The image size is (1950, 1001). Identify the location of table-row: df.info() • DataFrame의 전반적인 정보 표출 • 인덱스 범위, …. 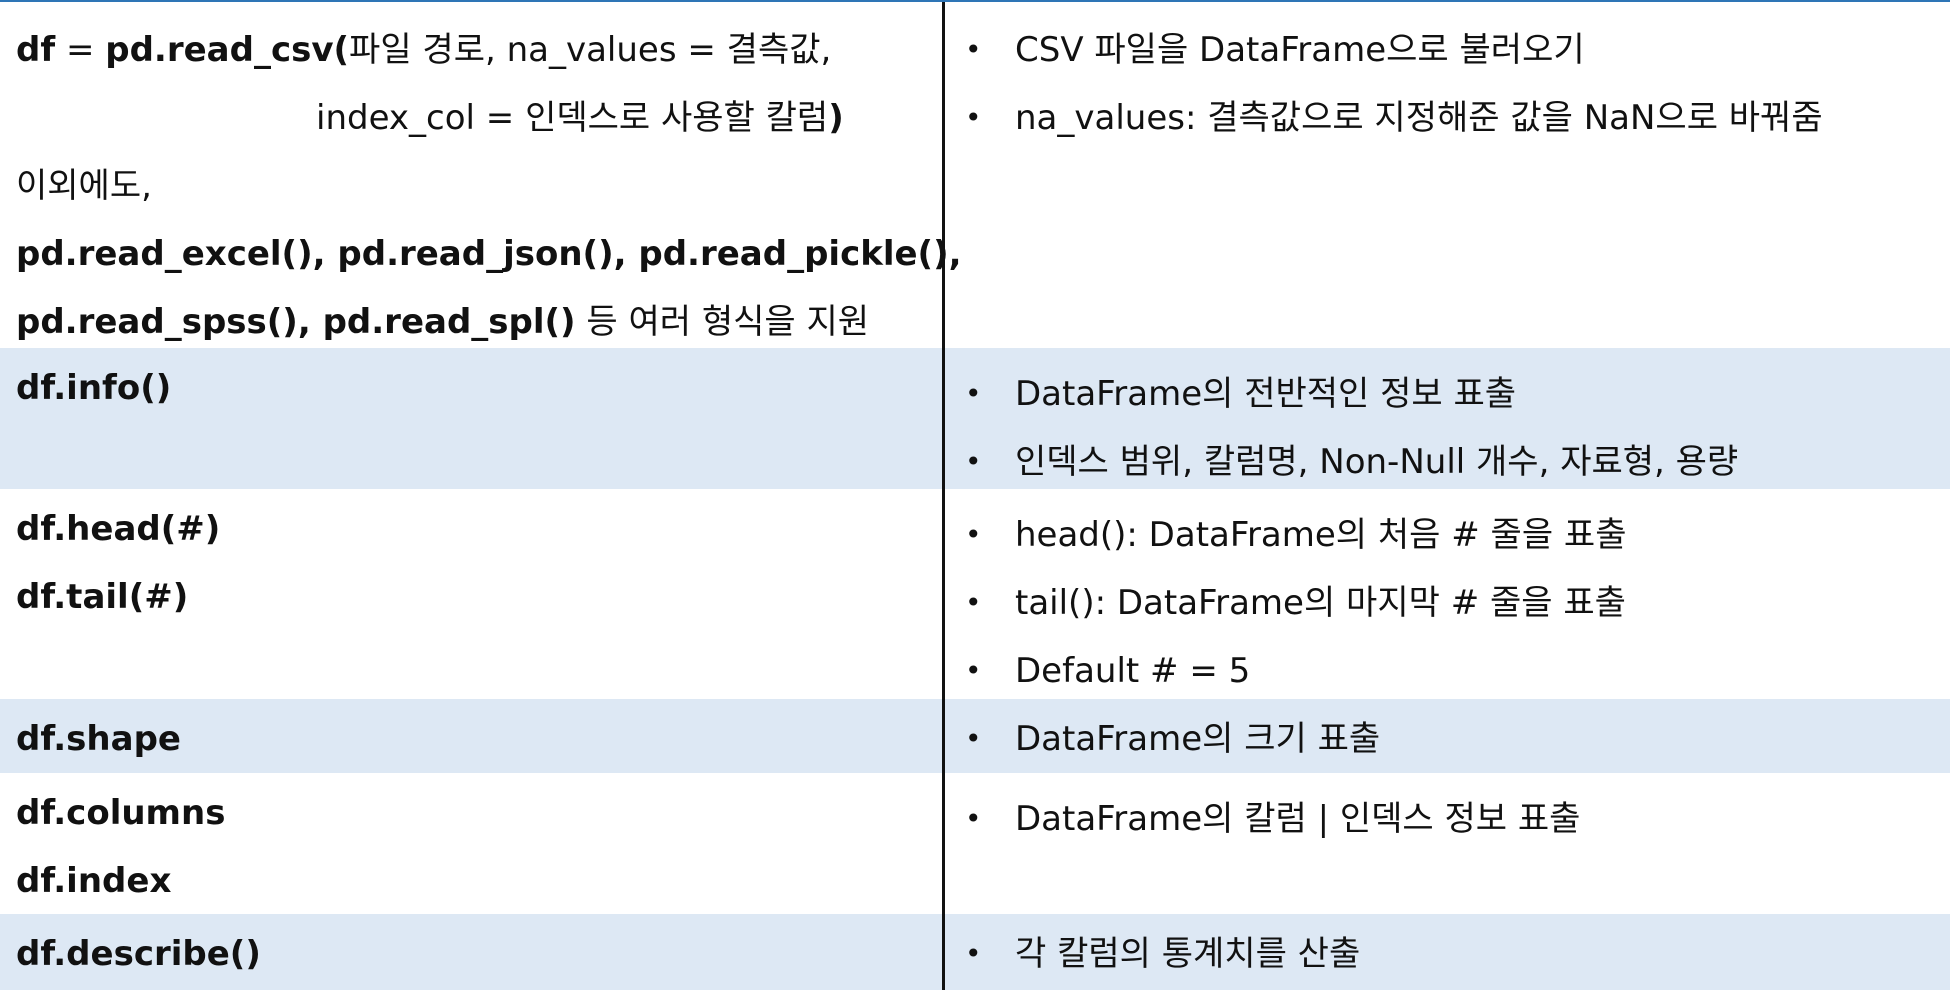
(975, 418).